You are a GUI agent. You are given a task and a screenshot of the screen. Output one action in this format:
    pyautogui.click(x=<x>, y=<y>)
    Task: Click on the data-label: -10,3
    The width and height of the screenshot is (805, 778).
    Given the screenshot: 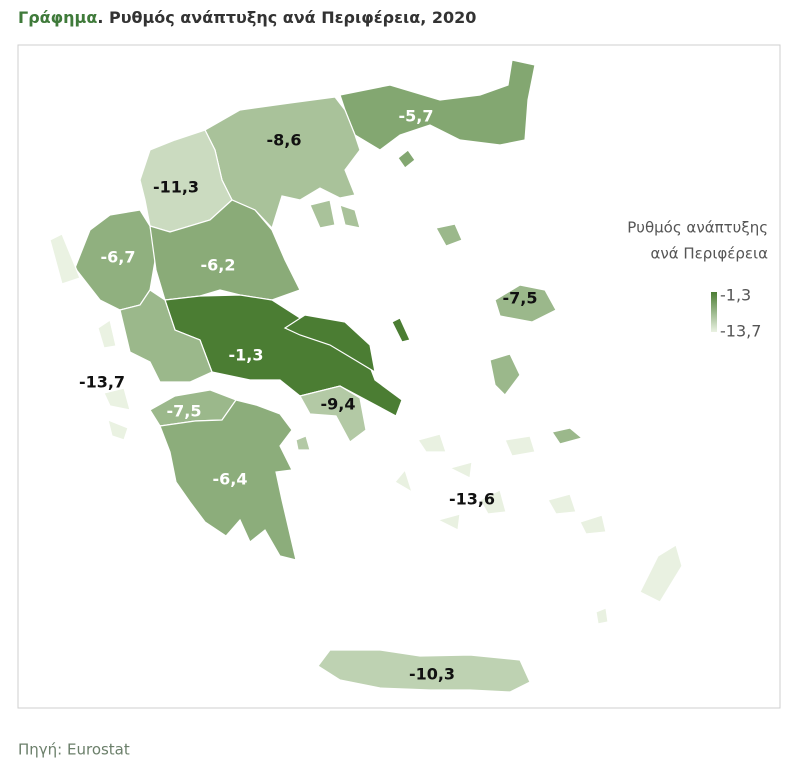 What is the action you would take?
    pyautogui.click(x=432, y=674)
    